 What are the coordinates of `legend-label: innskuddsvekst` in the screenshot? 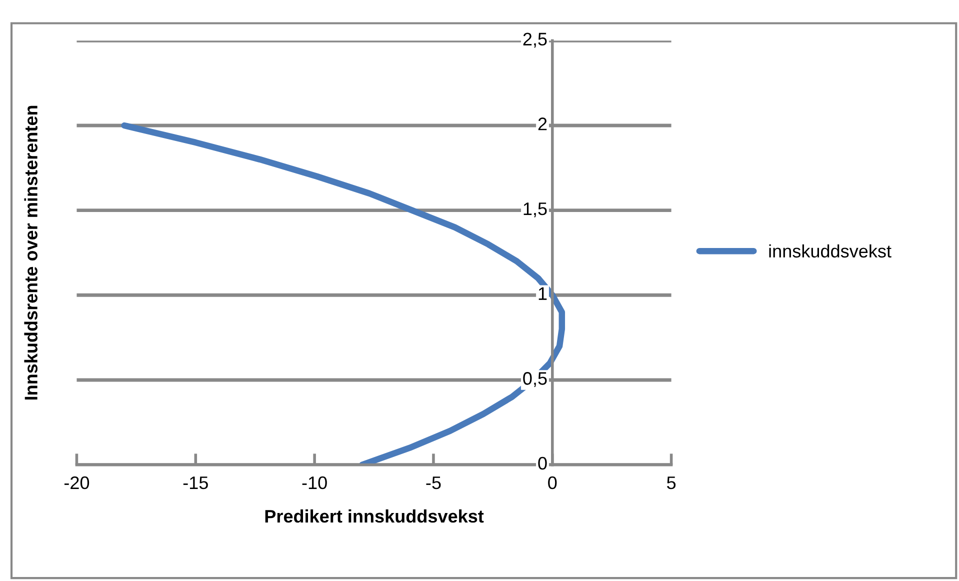 It's located at (830, 251).